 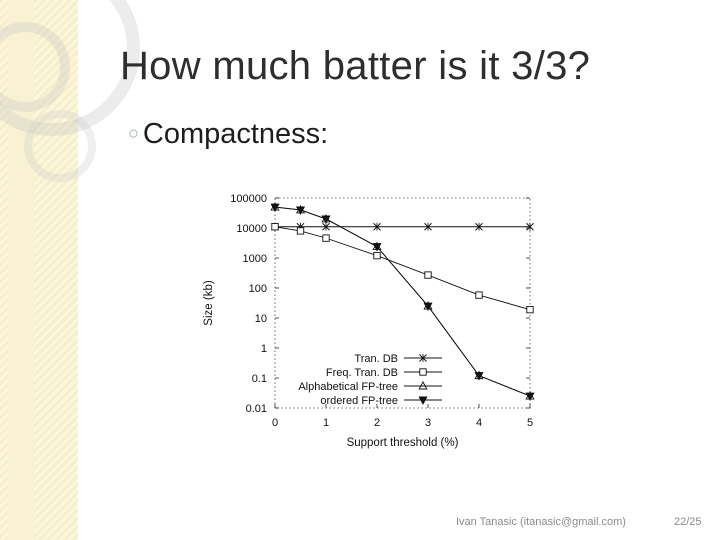 What do you see at coordinates (362, 373) in the screenshot?
I see `legend-label-freq-tran-db: Freq. Tran. DB` at bounding box center [362, 373].